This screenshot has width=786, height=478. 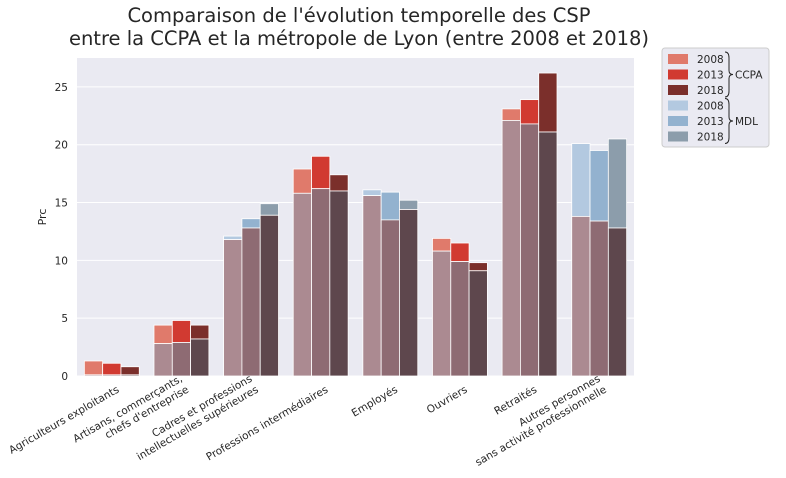 I want to click on x-tick-label: Employés, so click(x=375, y=402).